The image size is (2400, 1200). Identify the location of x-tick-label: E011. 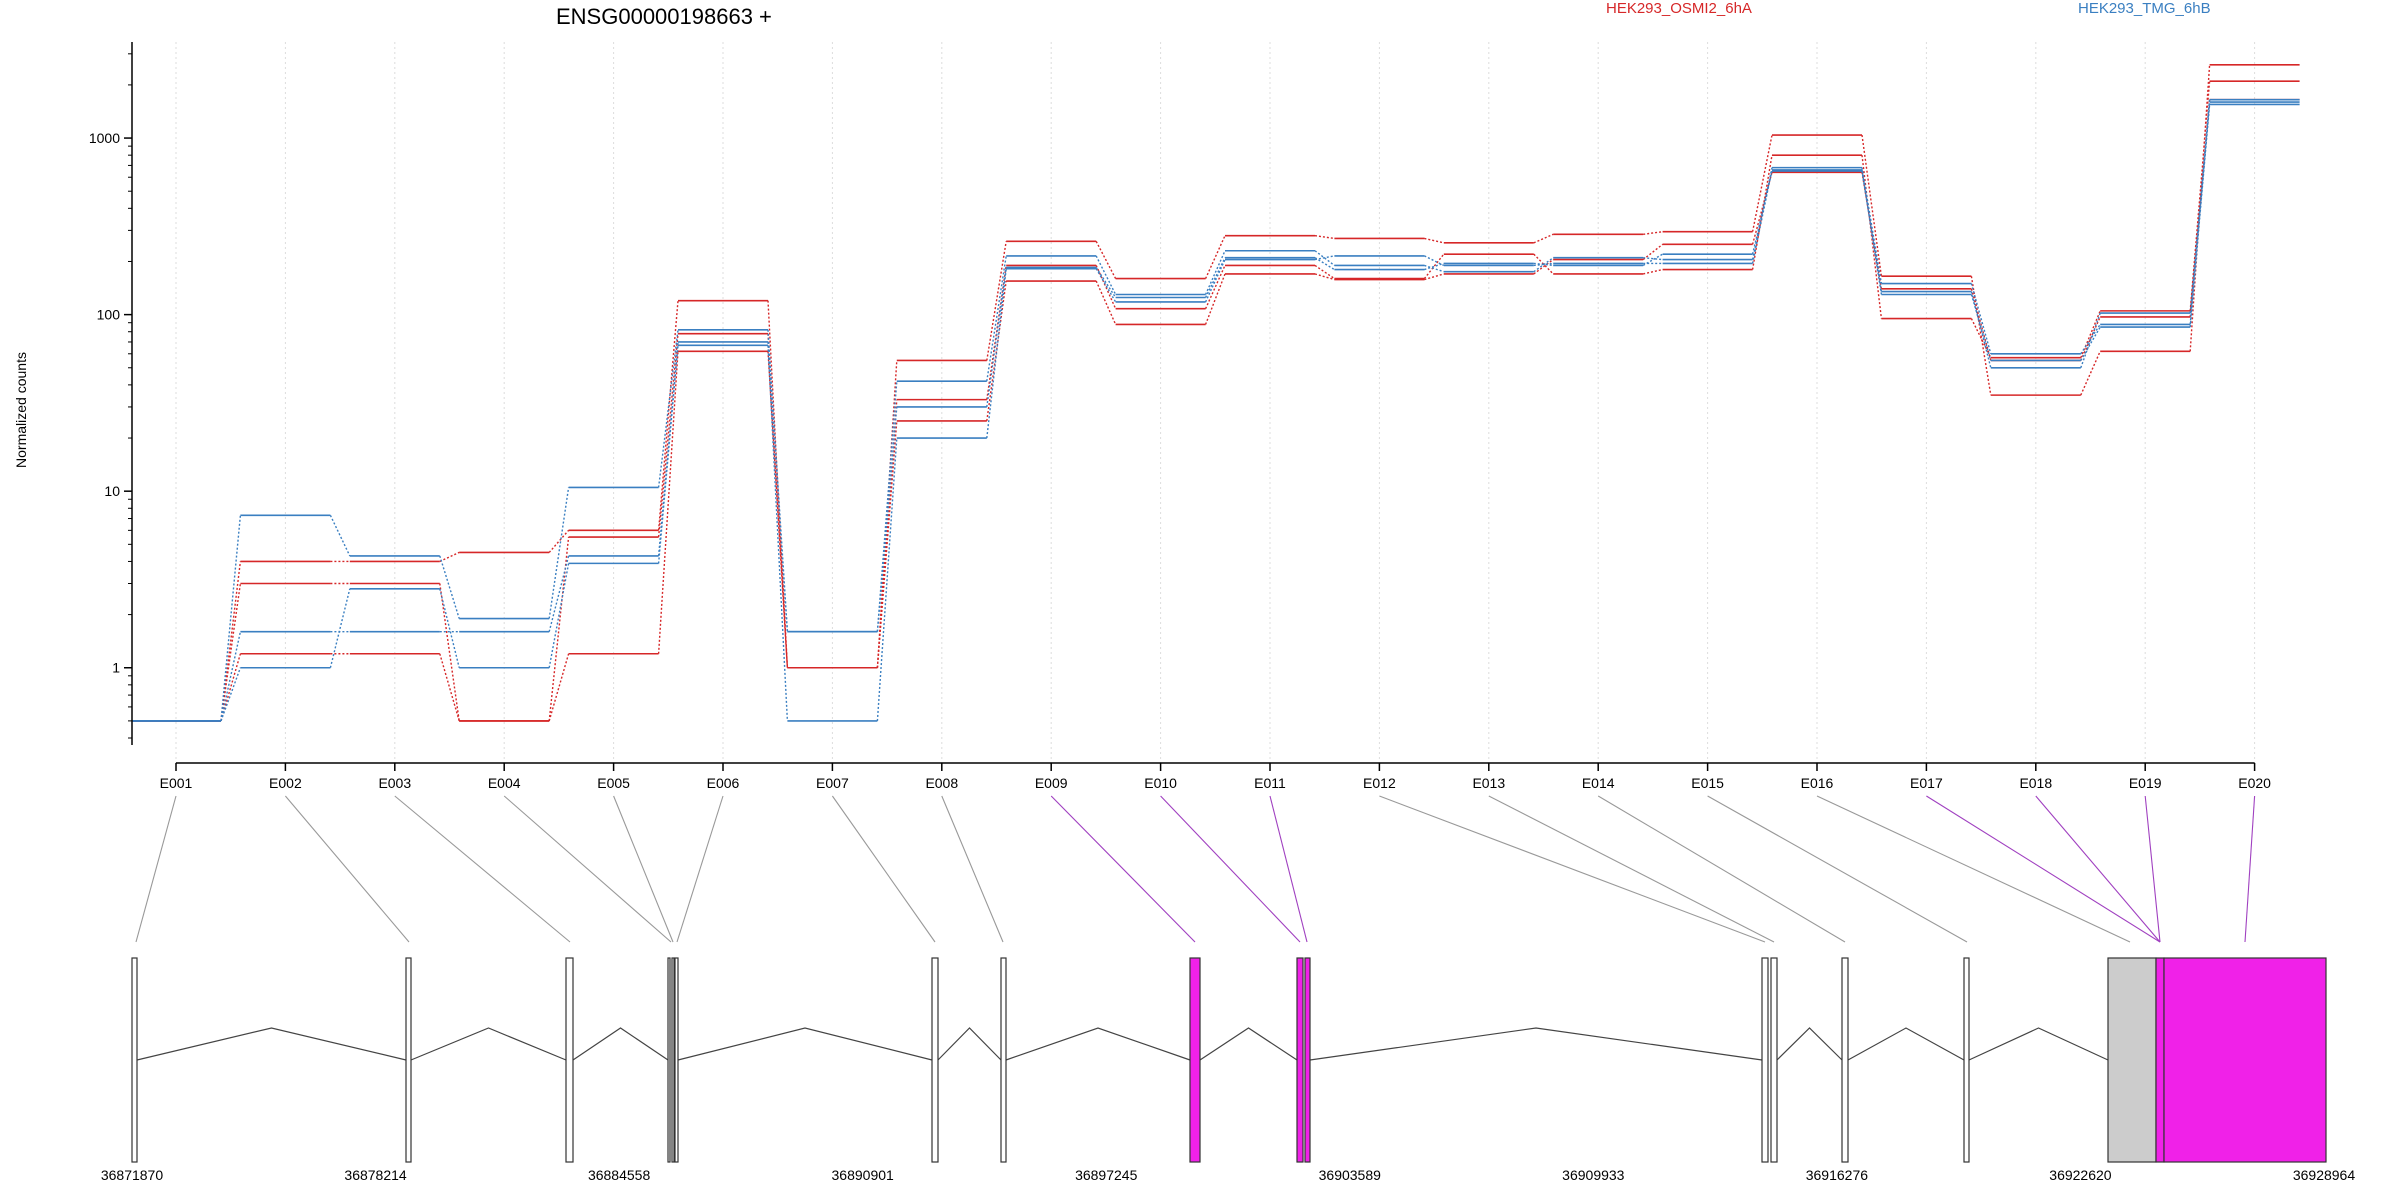
(1270, 783).